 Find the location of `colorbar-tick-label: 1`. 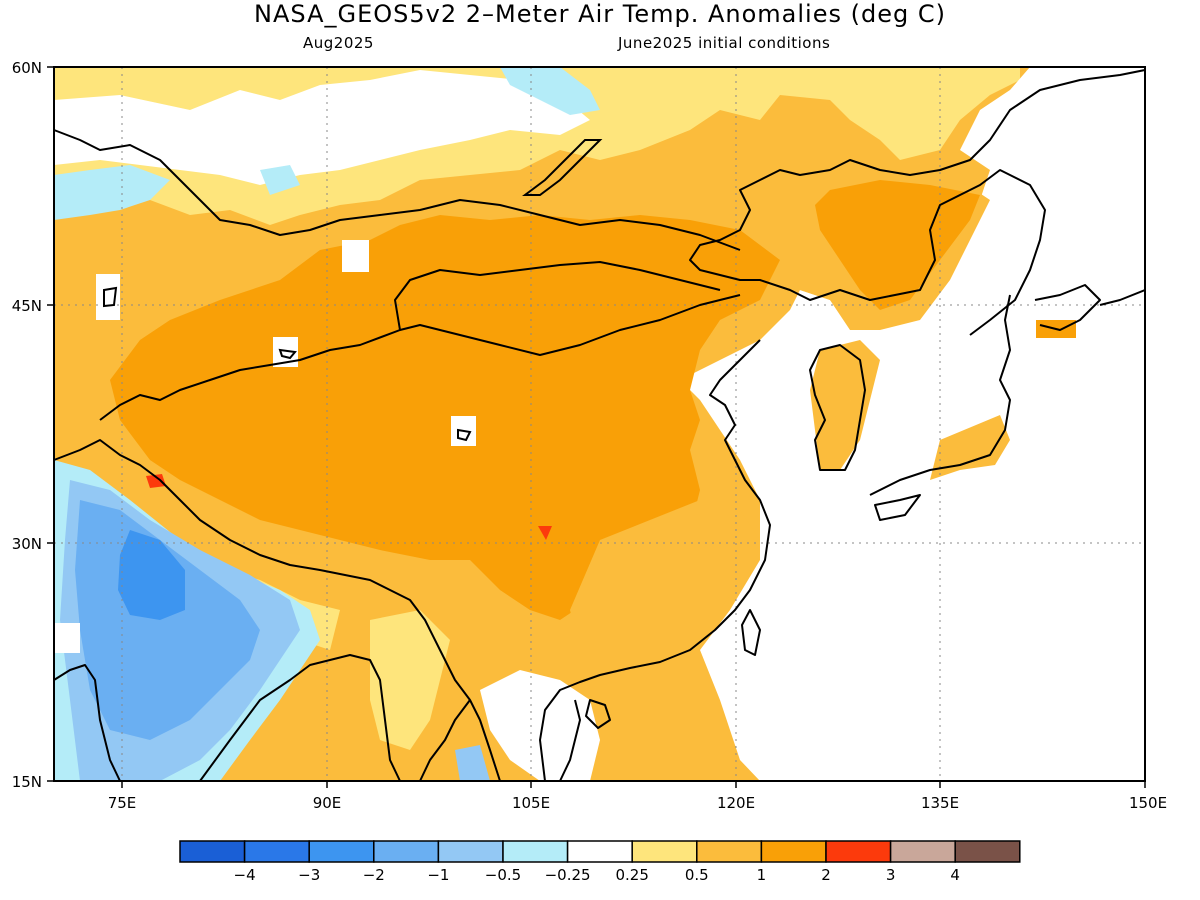

colorbar-tick-label: 1 is located at coordinates (762, 875).